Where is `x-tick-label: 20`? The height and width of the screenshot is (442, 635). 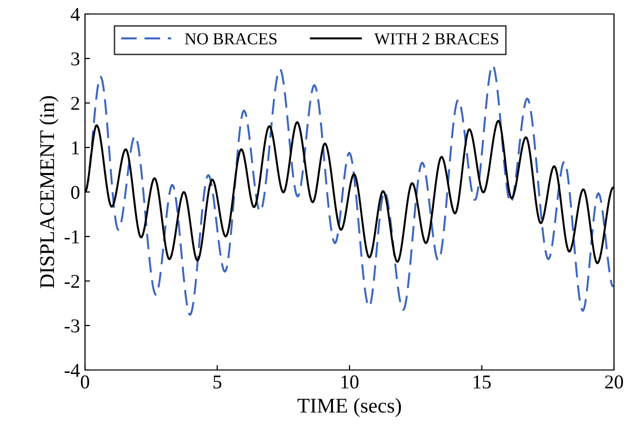
x-tick-label: 20 is located at coordinates (614, 382).